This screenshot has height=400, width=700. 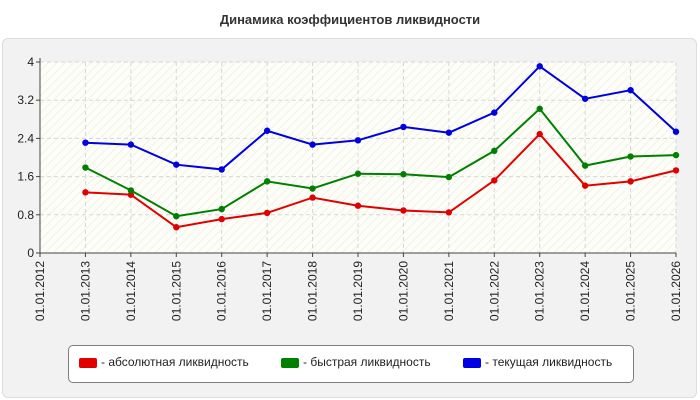 What do you see at coordinates (549, 362) in the screenshot?
I see `legend-label: - текущая ликвидность` at bounding box center [549, 362].